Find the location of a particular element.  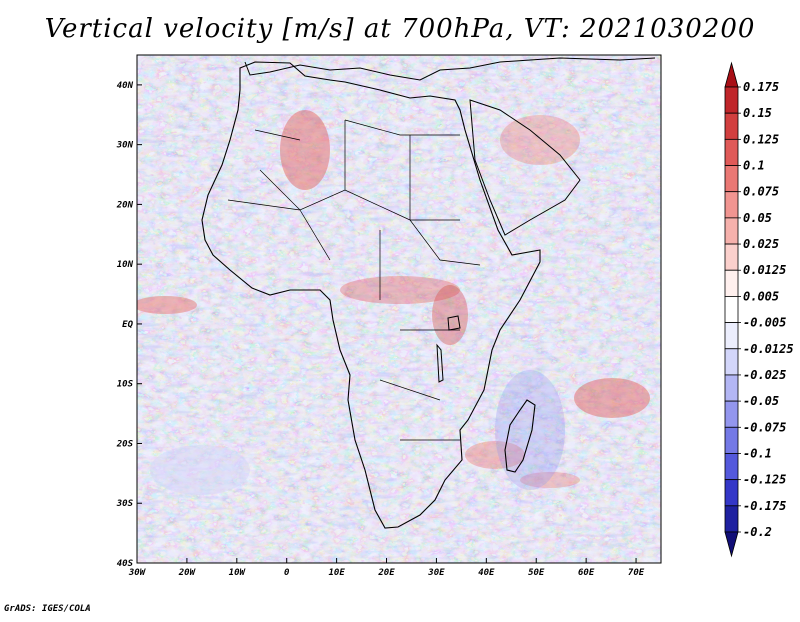

colorbar-bottom-triangle is located at coordinates (731, 544).